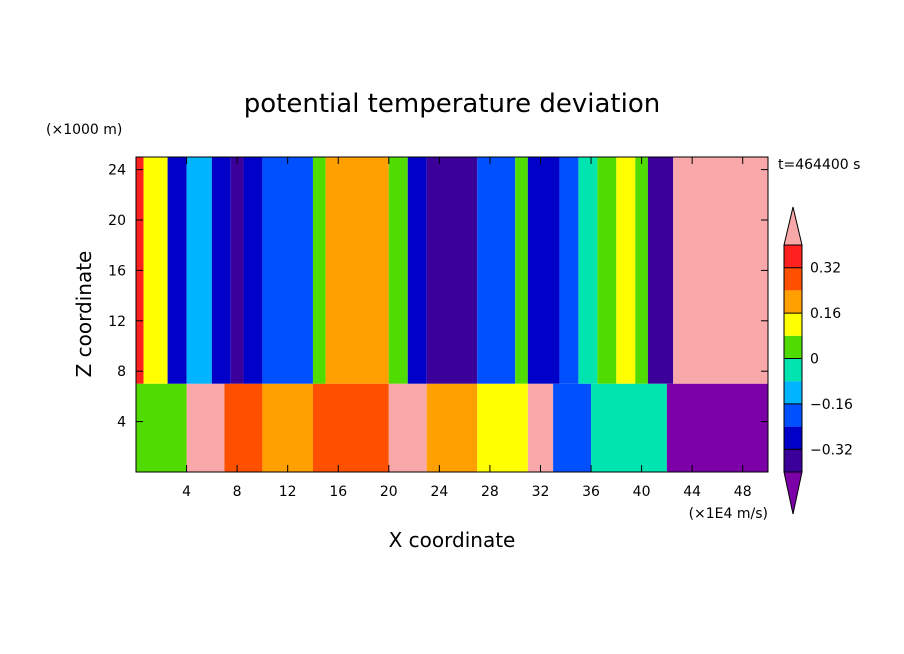  What do you see at coordinates (121, 423) in the screenshot?
I see `y-tick-label: 4` at bounding box center [121, 423].